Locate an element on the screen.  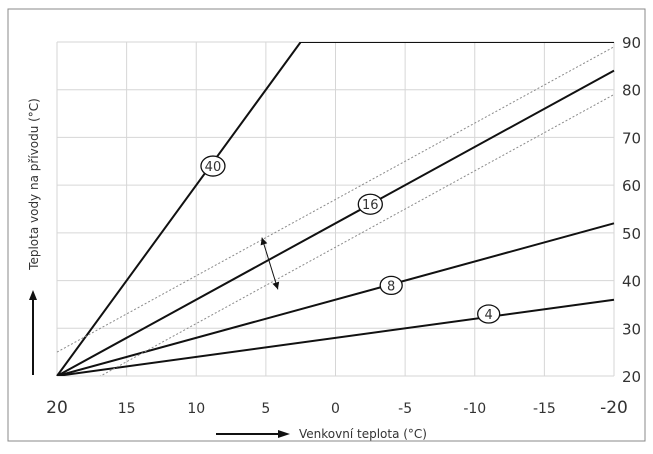
y-tick-label: 50 is located at coordinates (631, 234).